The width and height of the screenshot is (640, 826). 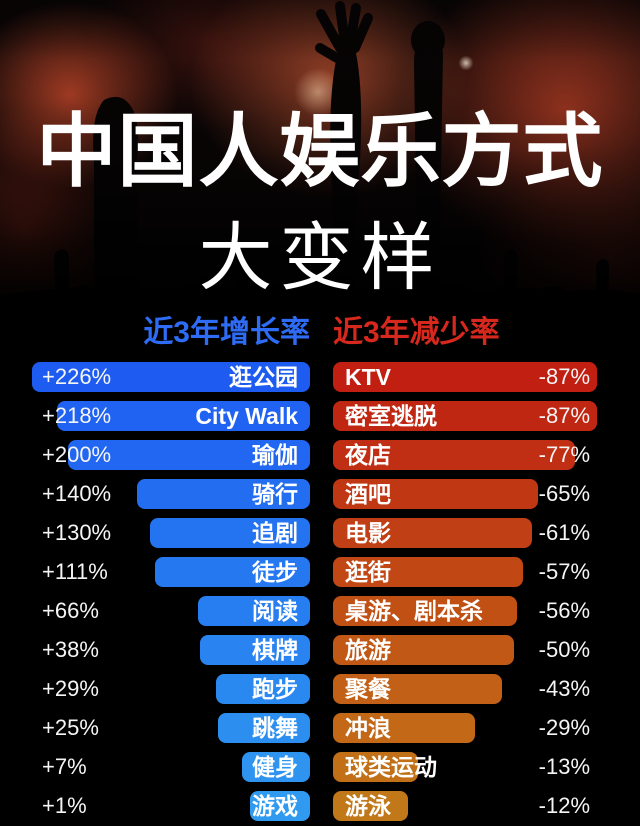 What do you see at coordinates (320, 689) in the screenshot?
I see `chart-row: +29% 跑步 聚餐 -43%` at bounding box center [320, 689].